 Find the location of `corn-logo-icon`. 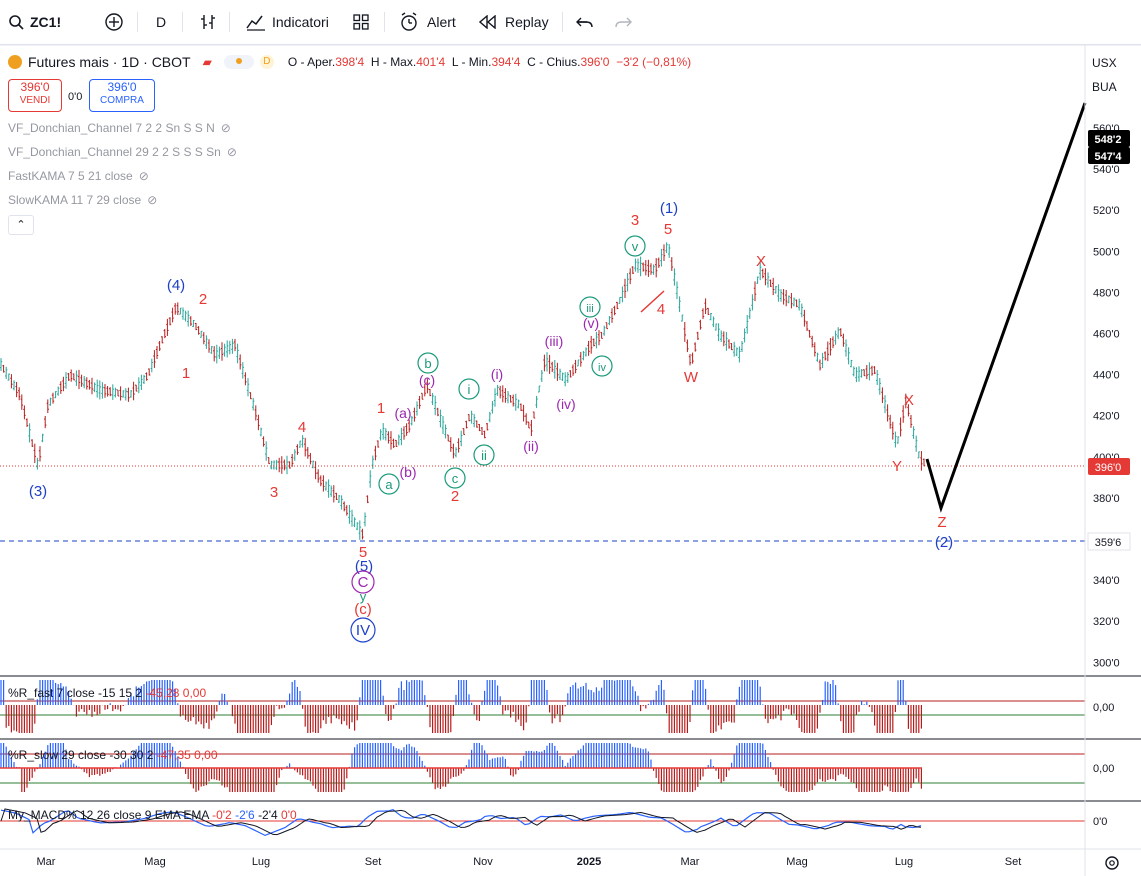

corn-logo-icon is located at coordinates (15, 62).